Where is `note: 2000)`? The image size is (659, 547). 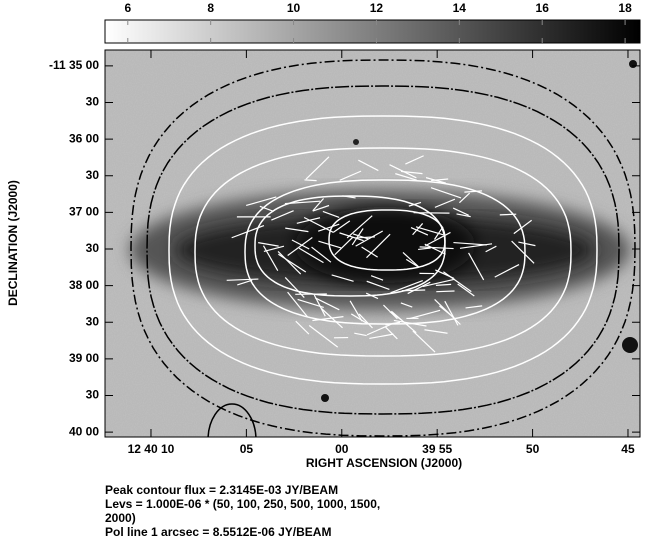
note: 2000) is located at coordinates (120, 518).